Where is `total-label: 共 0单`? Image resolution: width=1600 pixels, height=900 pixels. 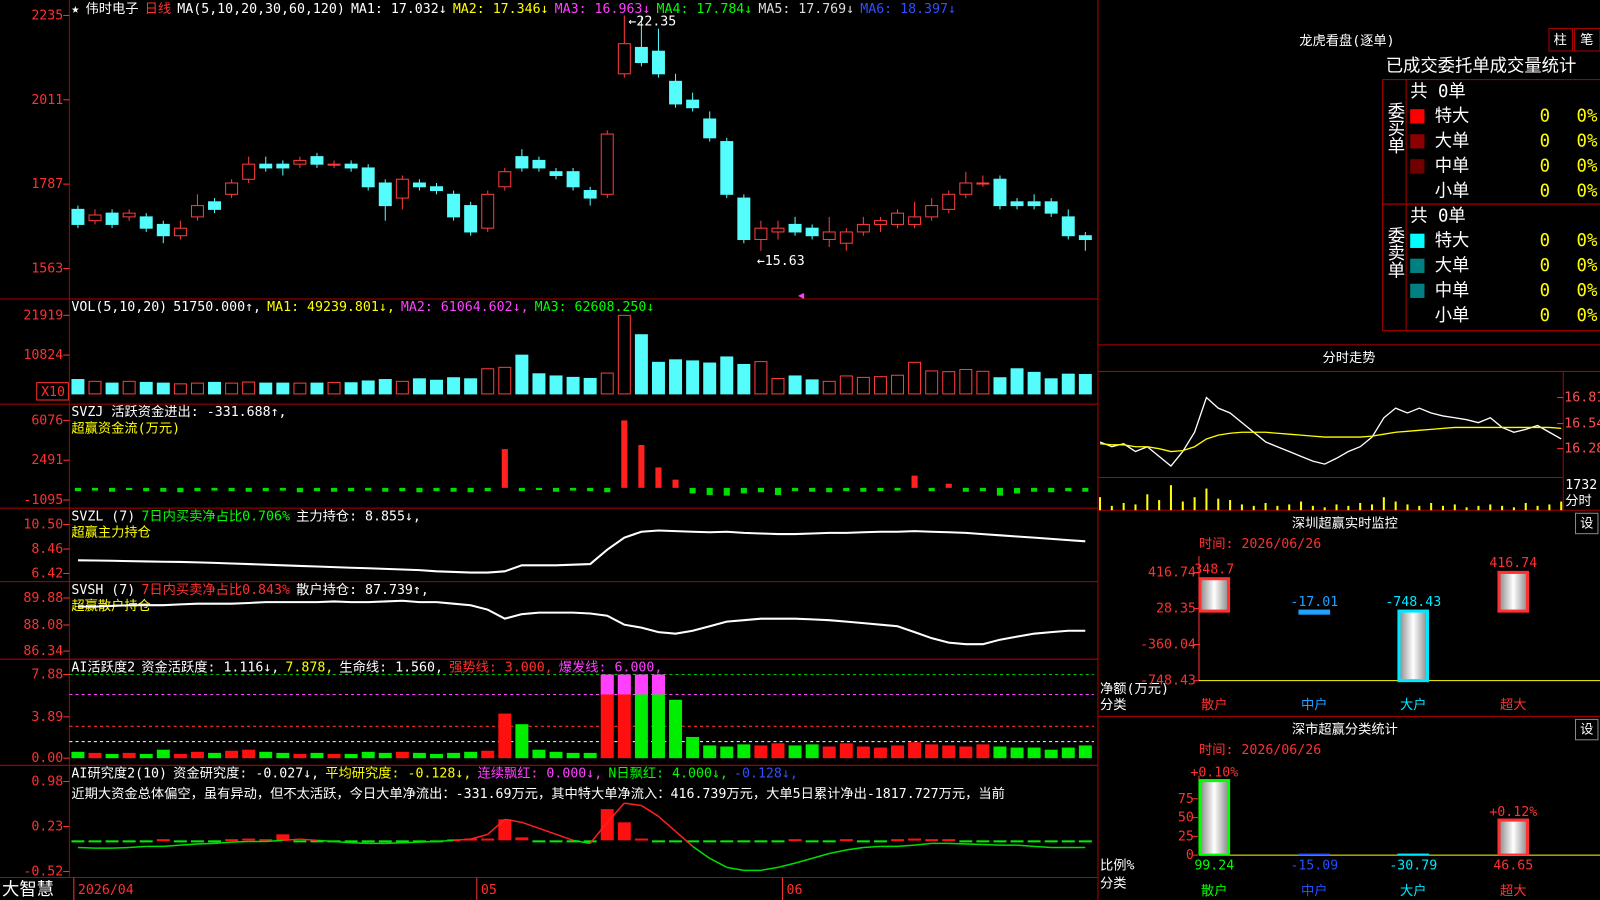
total-label: 共 0单 is located at coordinates (1438, 92).